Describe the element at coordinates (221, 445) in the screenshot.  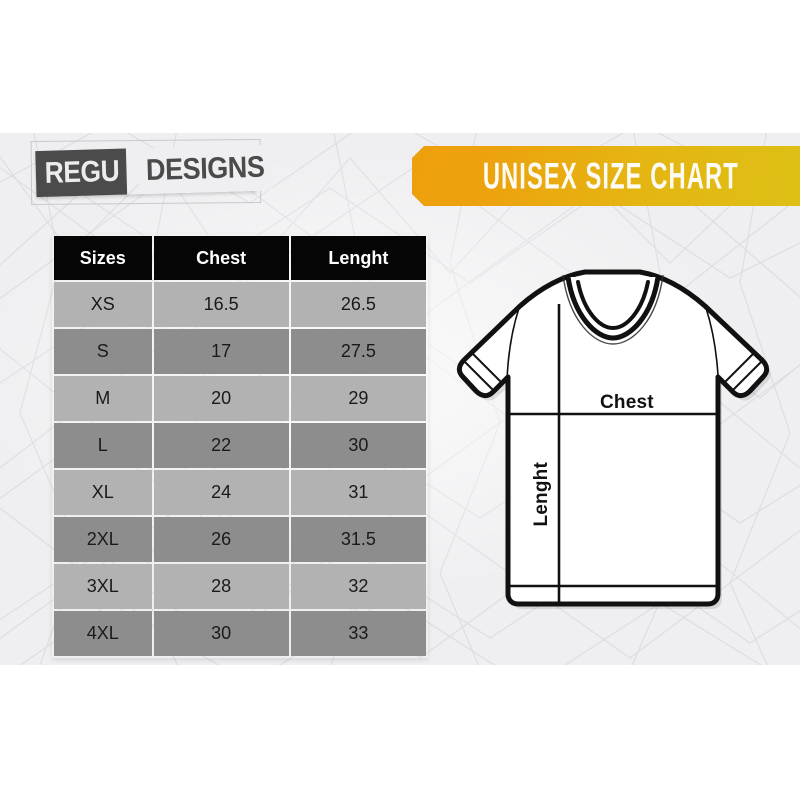
I see `cell-chest: 22` at that location.